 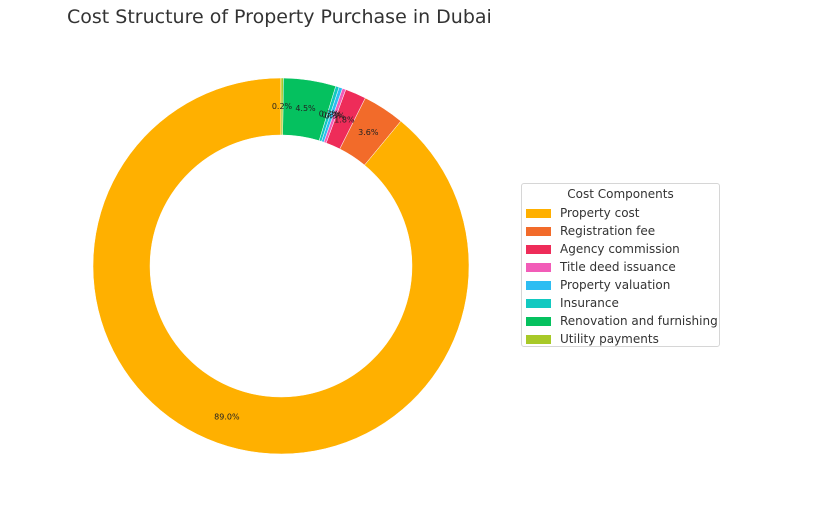 What do you see at coordinates (620, 194) in the screenshot?
I see `legend-title: Cost Components` at bounding box center [620, 194].